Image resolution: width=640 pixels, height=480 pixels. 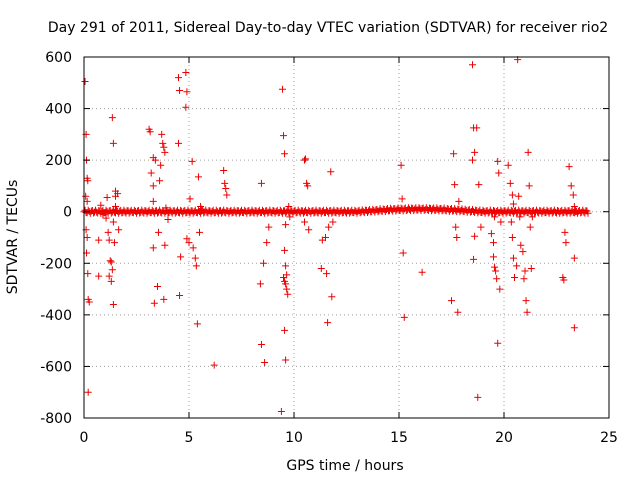 What do you see at coordinates (67, 213) in the screenshot?
I see `y-tick-label: 0` at bounding box center [67, 213].